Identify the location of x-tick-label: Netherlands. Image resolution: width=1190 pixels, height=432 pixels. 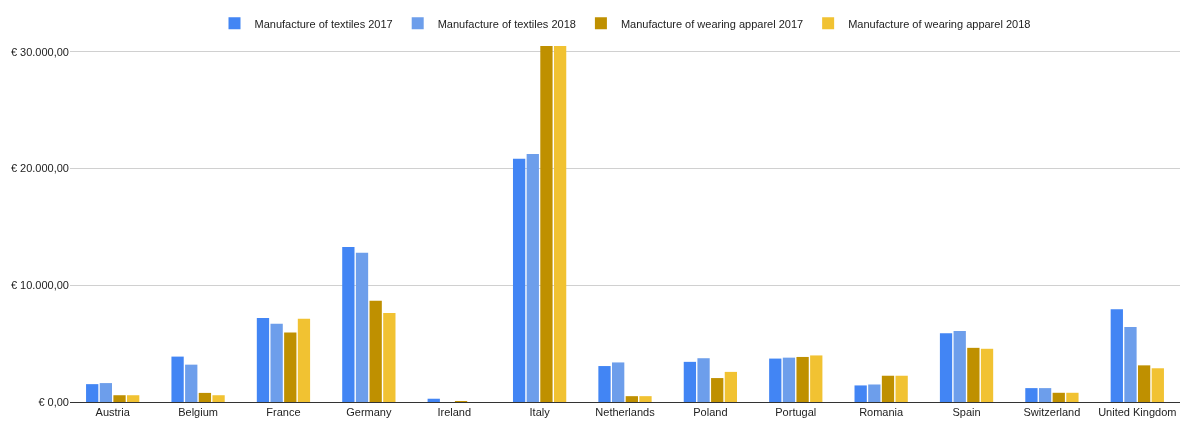
(625, 412).